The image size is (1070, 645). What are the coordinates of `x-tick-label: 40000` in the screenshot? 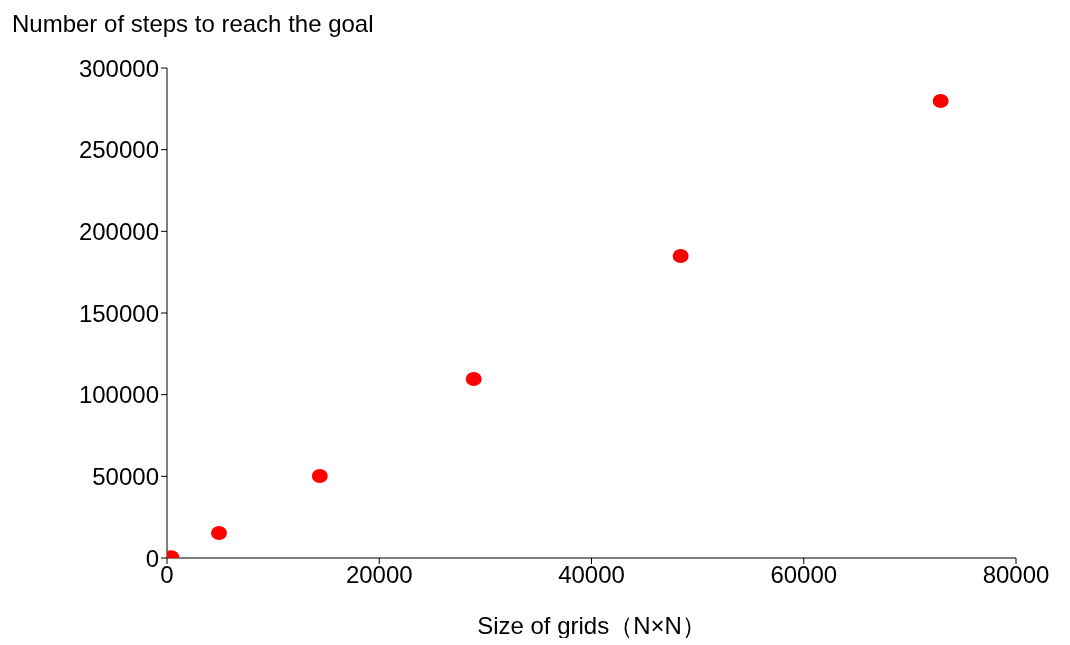 It's located at (591, 575).